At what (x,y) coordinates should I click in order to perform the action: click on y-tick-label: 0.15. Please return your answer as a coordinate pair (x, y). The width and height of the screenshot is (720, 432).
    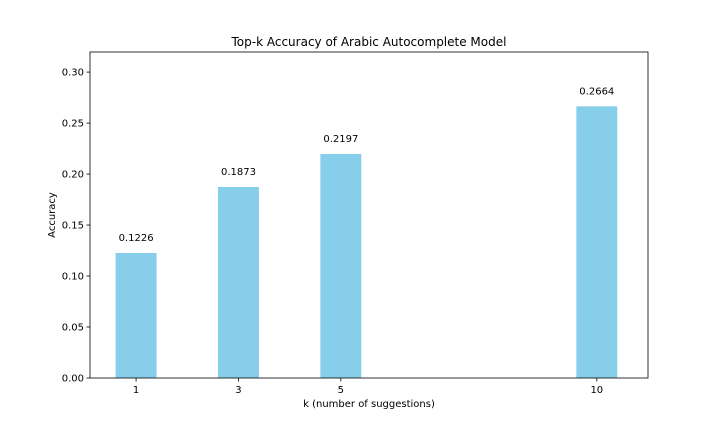
    Looking at the image, I should click on (73, 226).